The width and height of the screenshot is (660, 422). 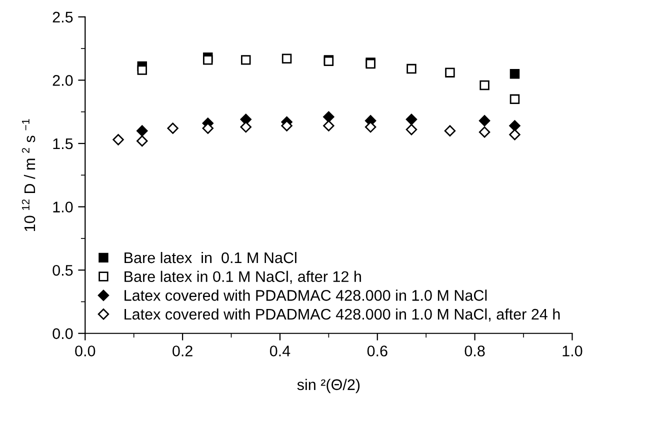 What do you see at coordinates (63, 207) in the screenshot?
I see `y-tick-label: 1.0` at bounding box center [63, 207].